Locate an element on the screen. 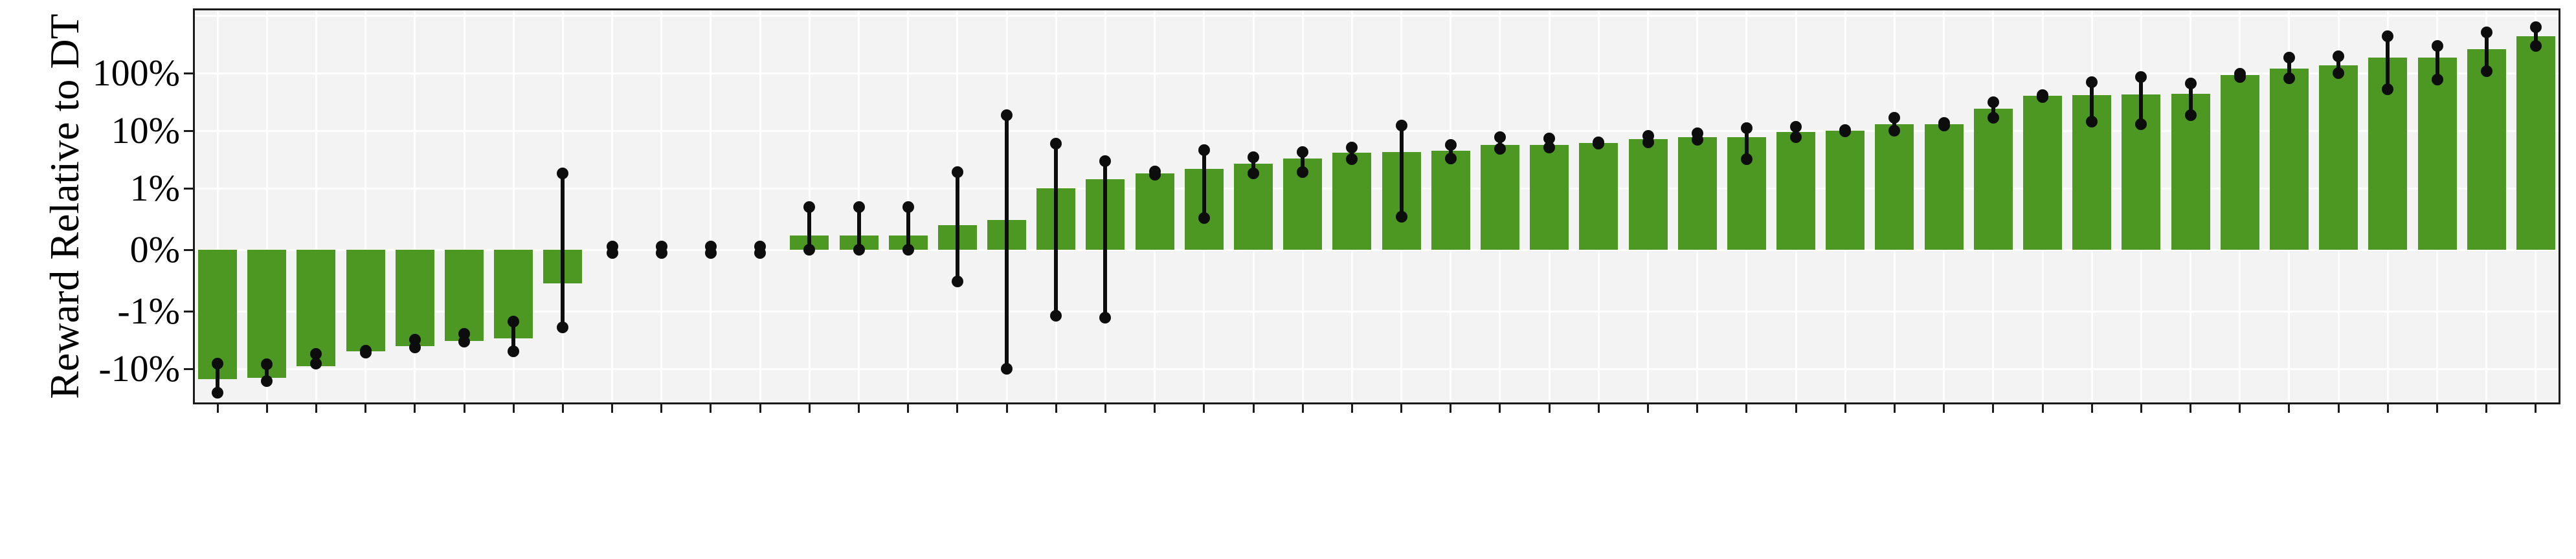 The width and height of the screenshot is (2576, 559). y-tick-label: 1% is located at coordinates (154, 188).